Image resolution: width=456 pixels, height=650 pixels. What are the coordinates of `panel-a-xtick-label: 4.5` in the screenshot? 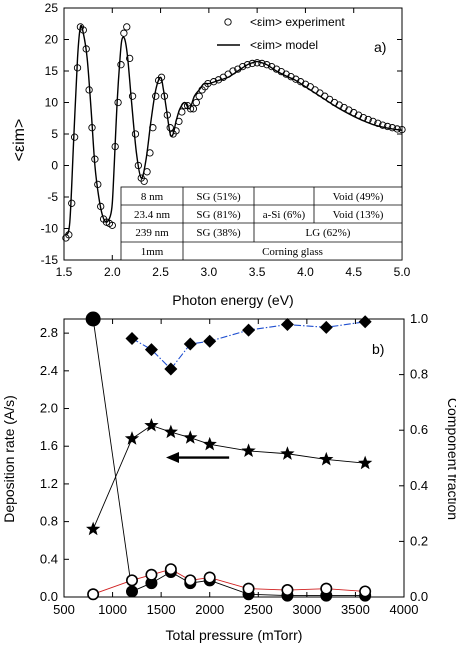 It's located at (353, 272).